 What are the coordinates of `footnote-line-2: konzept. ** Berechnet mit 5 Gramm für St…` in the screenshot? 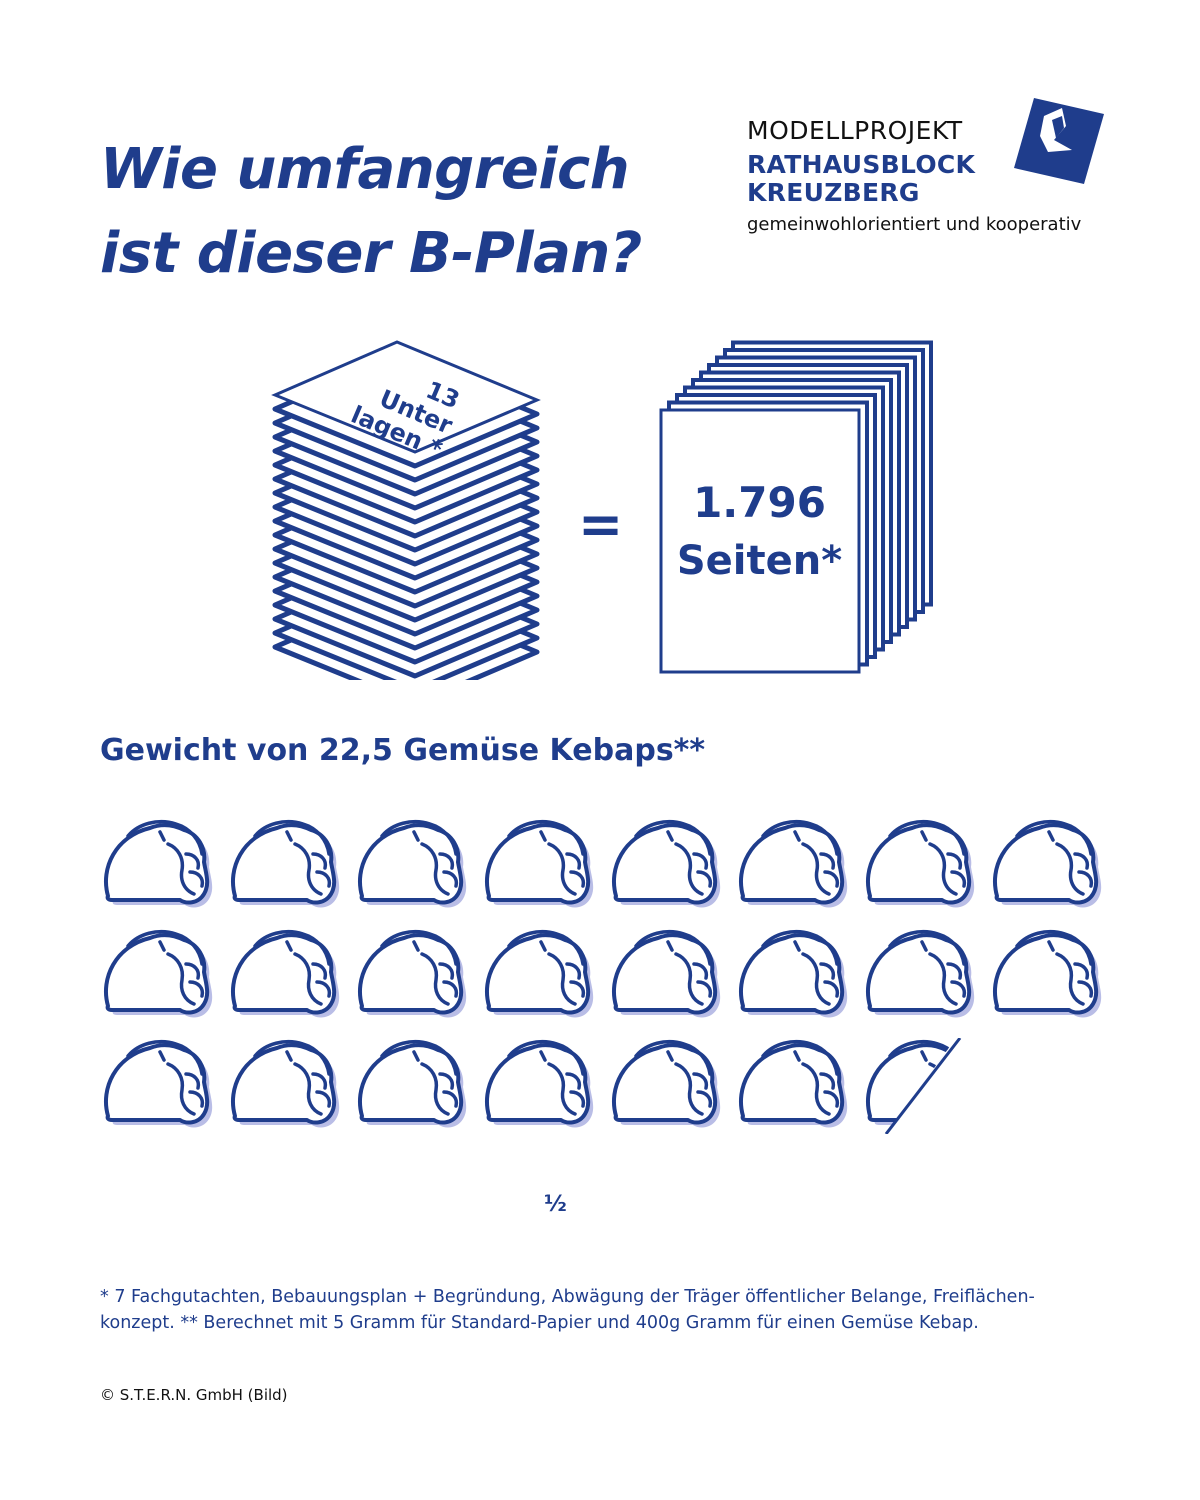 It's located at (539, 1323).